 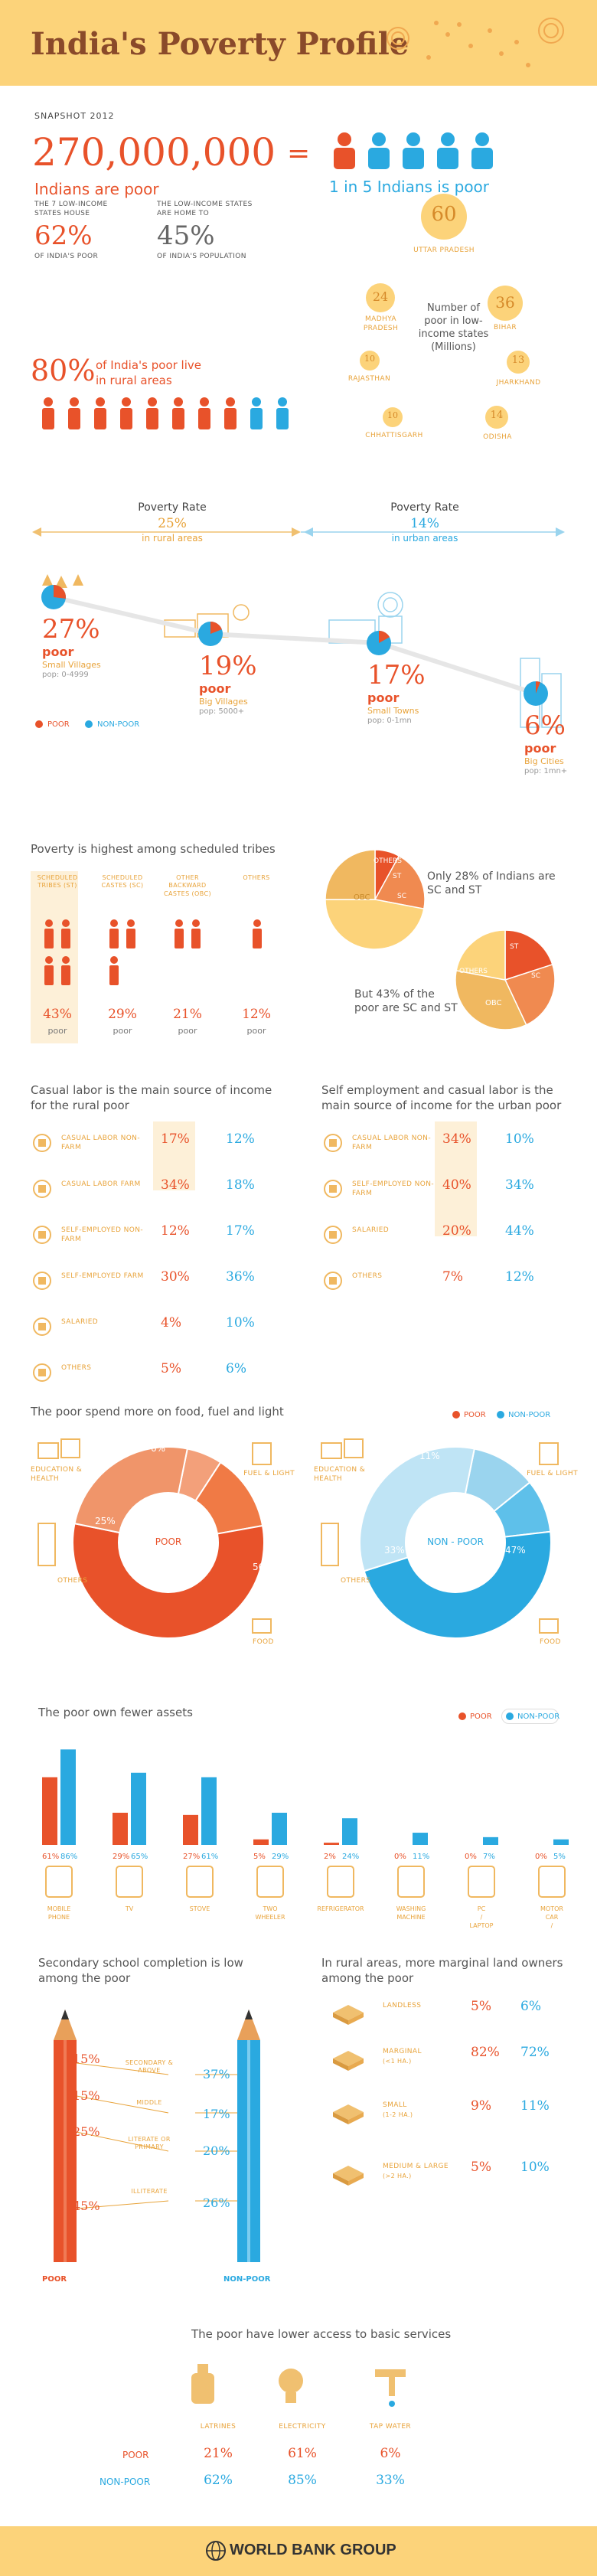 What do you see at coordinates (497, 437) in the screenshot?
I see `bubble-od-name: ODISHA` at bounding box center [497, 437].